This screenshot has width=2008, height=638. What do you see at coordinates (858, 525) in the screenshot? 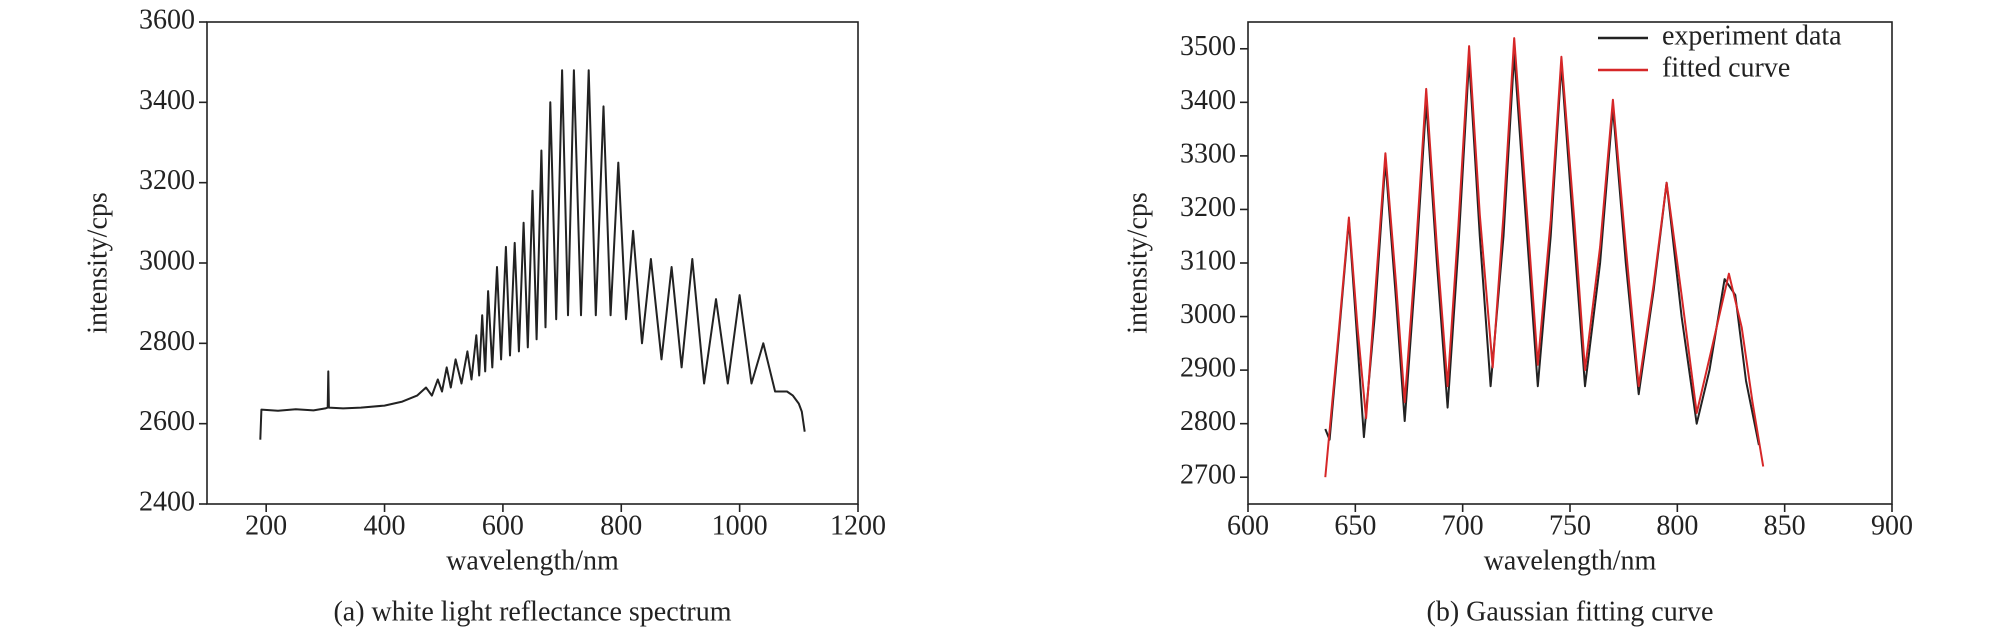
I see `x-tick-label: 1200` at bounding box center [858, 525].